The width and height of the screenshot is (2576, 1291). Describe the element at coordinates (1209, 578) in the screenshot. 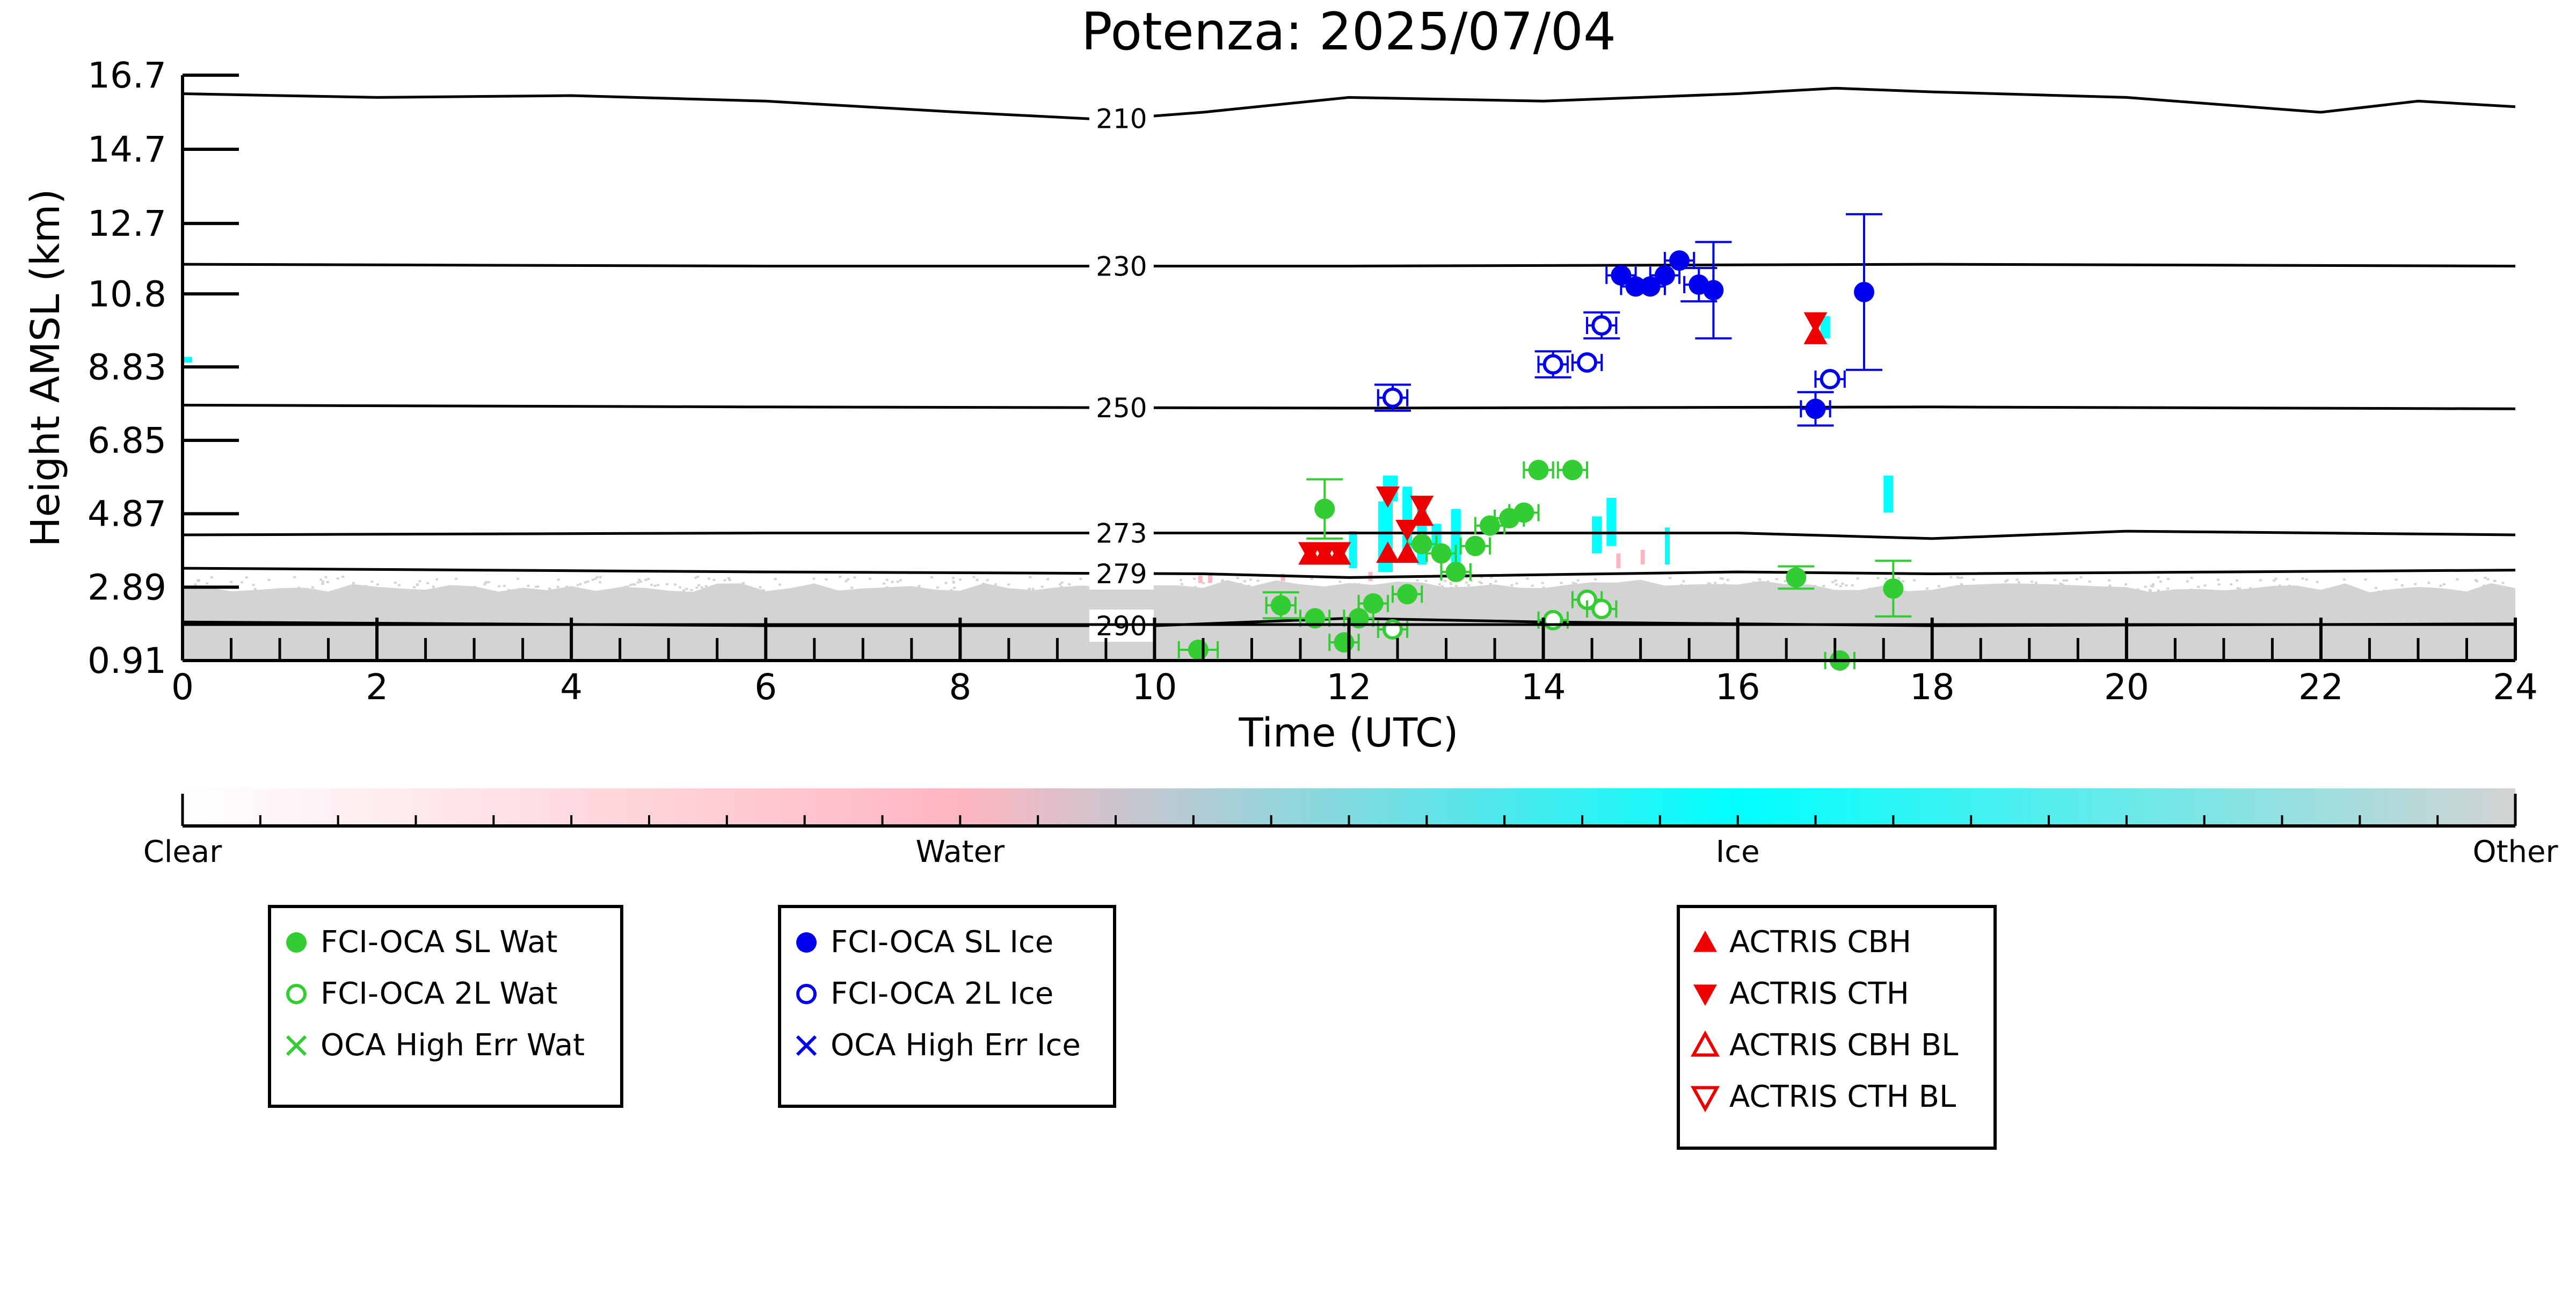

I see `water-mask-patch` at that location.